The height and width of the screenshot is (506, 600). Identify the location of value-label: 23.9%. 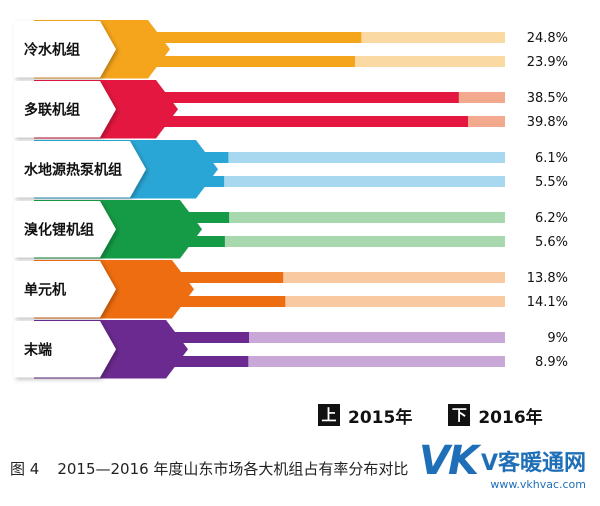
(547, 62).